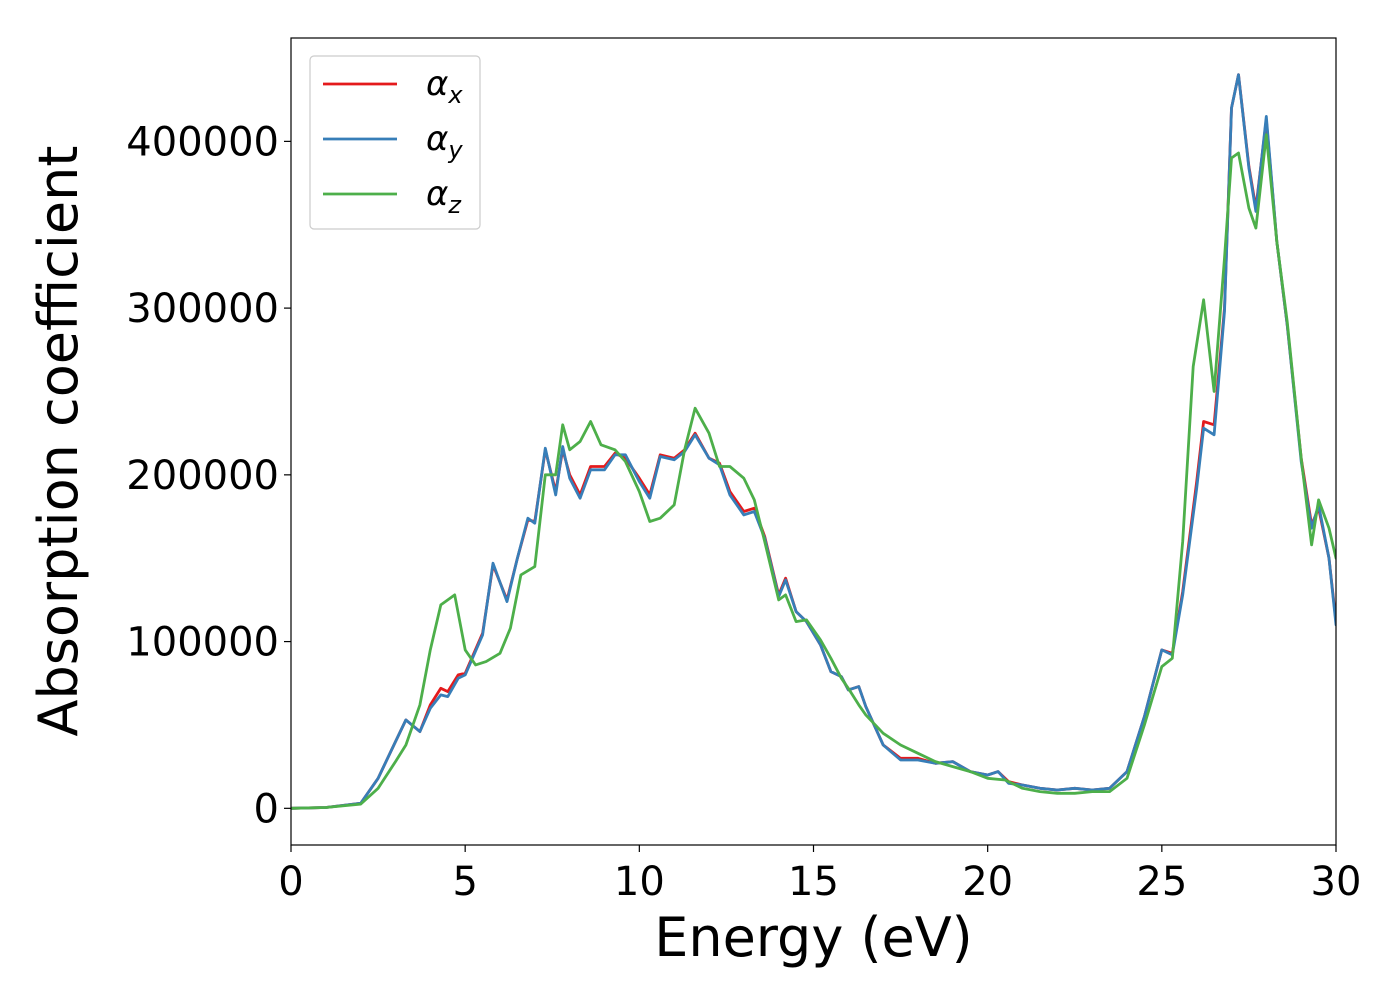 The image size is (1400, 1000). I want to click on y-tick-label: 300000, so click(202, 309).